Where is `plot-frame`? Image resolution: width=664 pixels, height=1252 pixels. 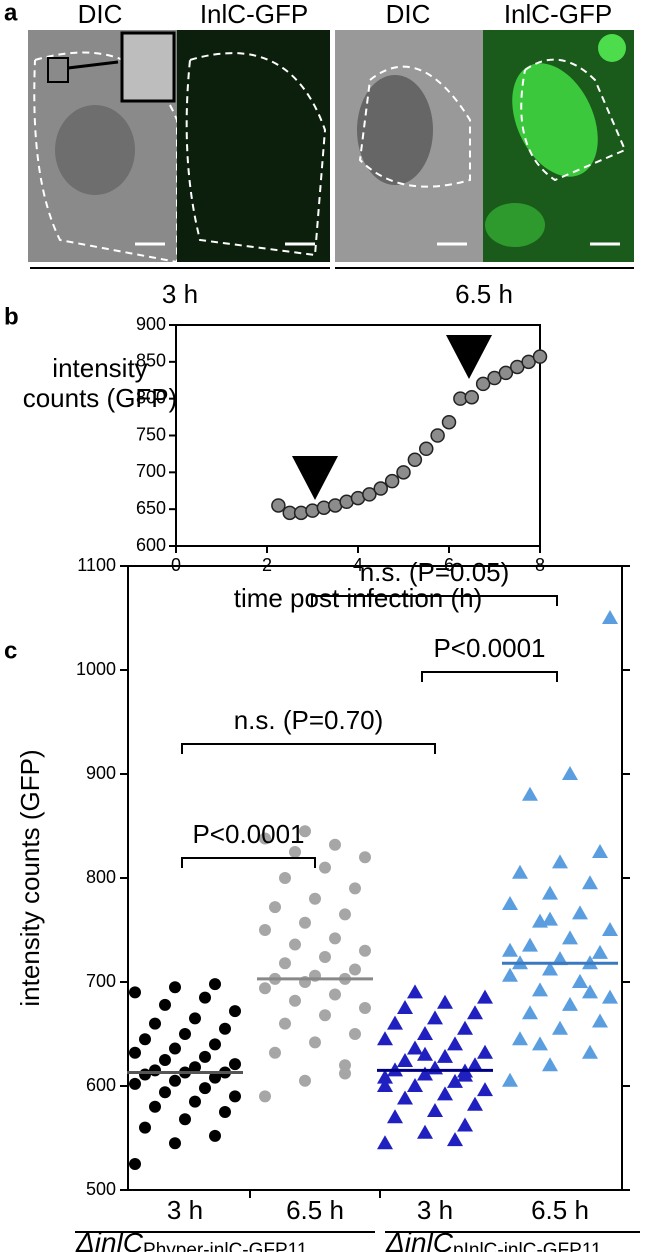 plot-frame is located at coordinates (358, 435).